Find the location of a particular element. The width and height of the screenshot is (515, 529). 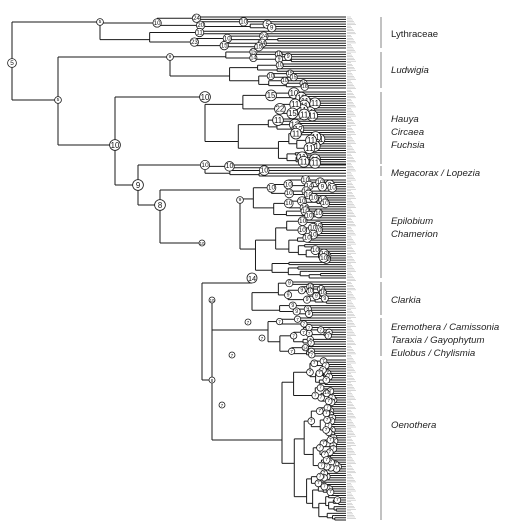

node-number: 22 is located at coordinates (280, 109).